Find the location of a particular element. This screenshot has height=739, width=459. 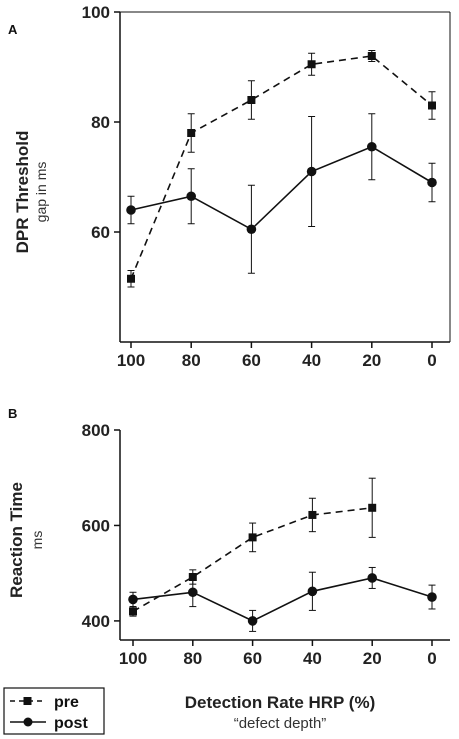

panel-a-y-title: DPR Threshold is located at coordinates (22, 192).